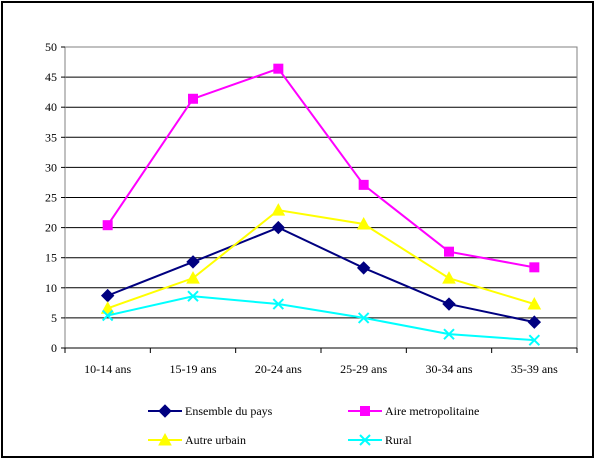  What do you see at coordinates (363, 369) in the screenshot?
I see `x-tick-label: 25-29 ans` at bounding box center [363, 369].